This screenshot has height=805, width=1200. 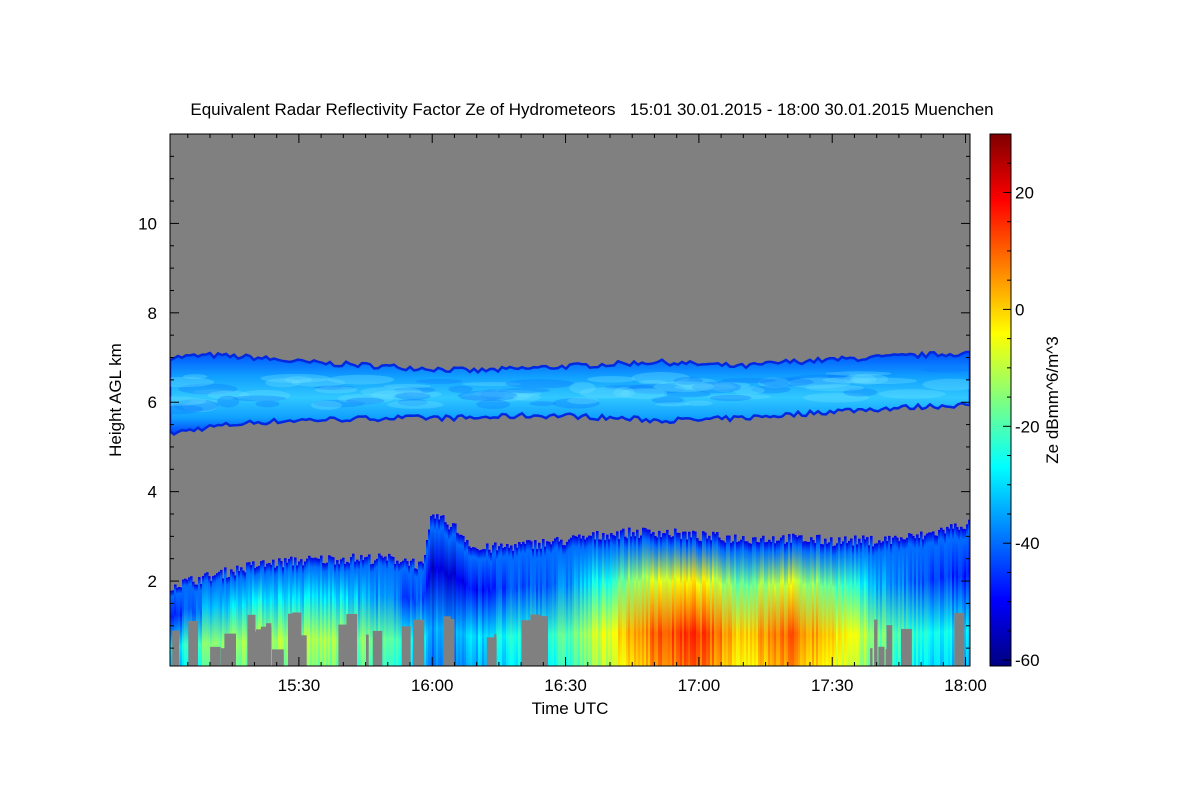 I want to click on colorbar-tick-label: -60, so click(x=1027, y=660).